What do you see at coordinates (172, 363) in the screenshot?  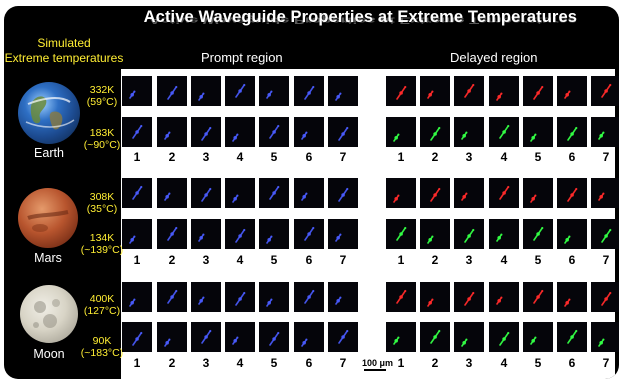 I see `moon-prompt-column-number: 2` at bounding box center [172, 363].